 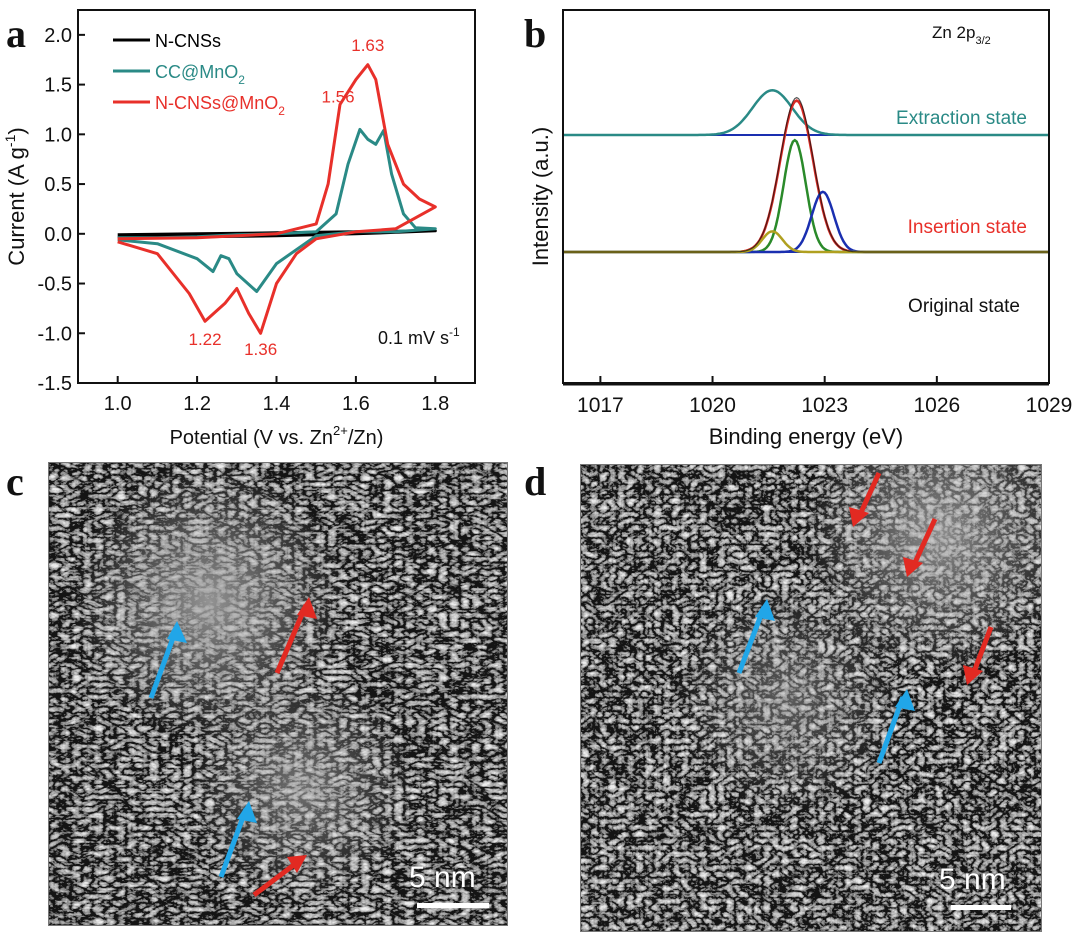 I want to click on xtick-label-a-2: 1.4, so click(x=277, y=404).